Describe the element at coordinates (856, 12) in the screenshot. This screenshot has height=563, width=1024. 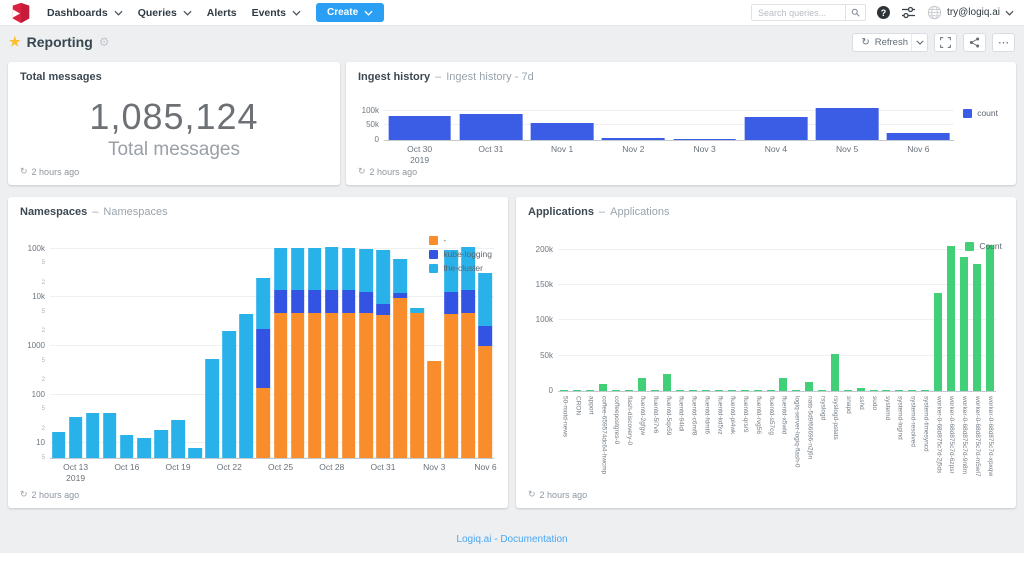
I see `search-button` at that location.